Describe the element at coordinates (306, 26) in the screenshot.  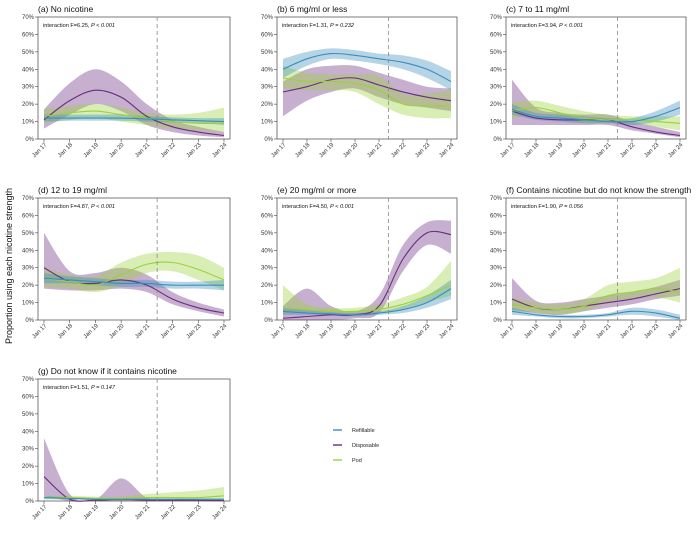
I see `annotation-f: interaction F=1.31,` at that location.